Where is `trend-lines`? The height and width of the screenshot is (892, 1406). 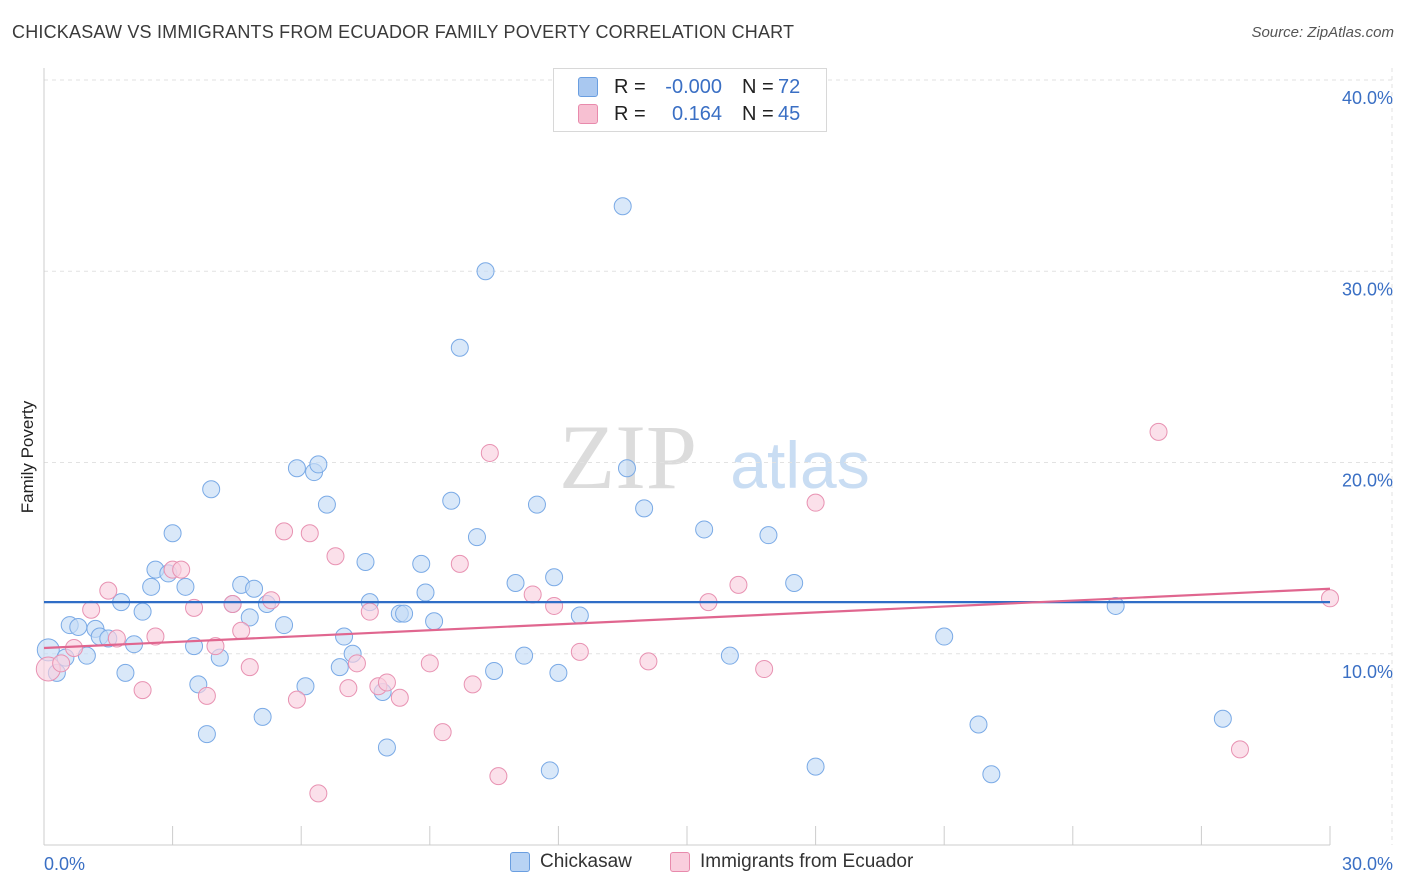 trend-lines is located at coordinates (687, 618).